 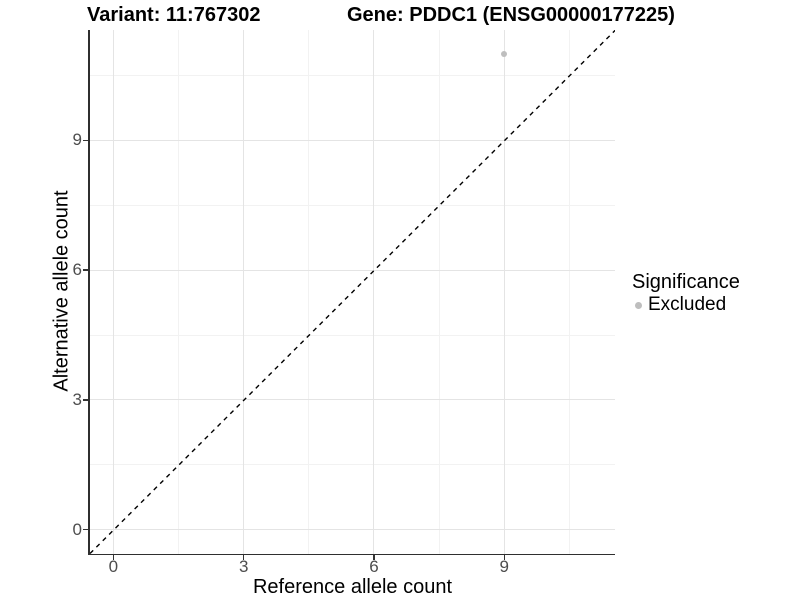 I want to click on legend-item-excluded: Excluded, so click(x=686, y=304).